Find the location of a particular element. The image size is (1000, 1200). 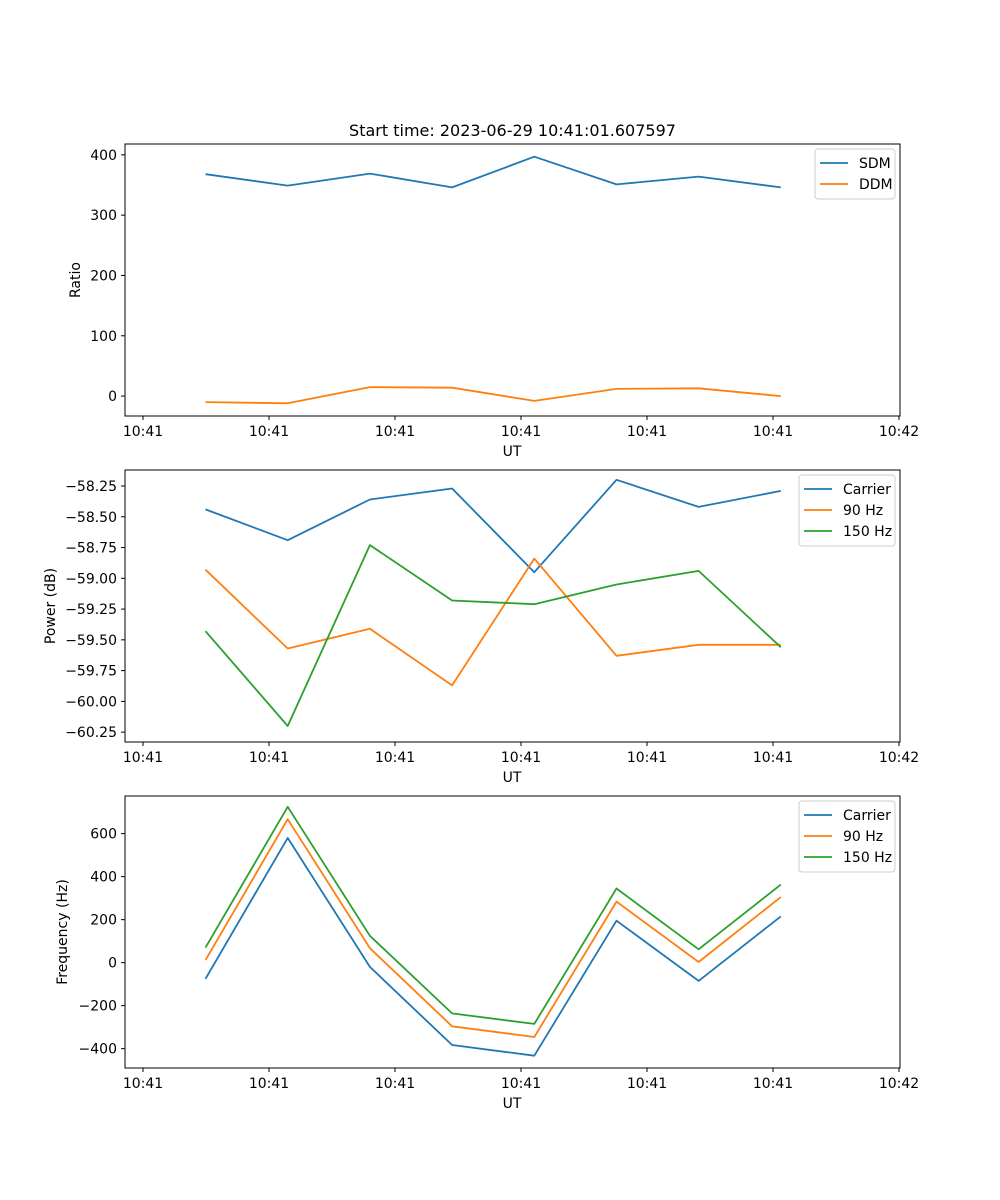

frequency-y-tick-label: 200 is located at coordinates (103, 921).